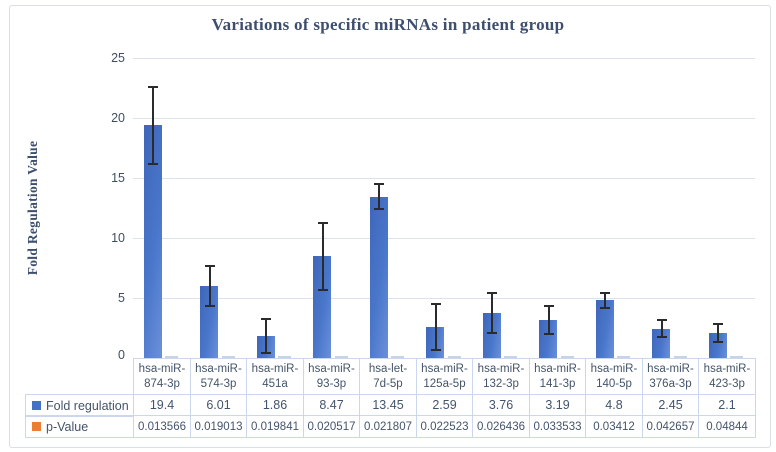 This screenshot has width=776, height=452. I want to click on table-header-hsa-miR-376a-3p: hsa-miR- 376a-3p, so click(670, 376).